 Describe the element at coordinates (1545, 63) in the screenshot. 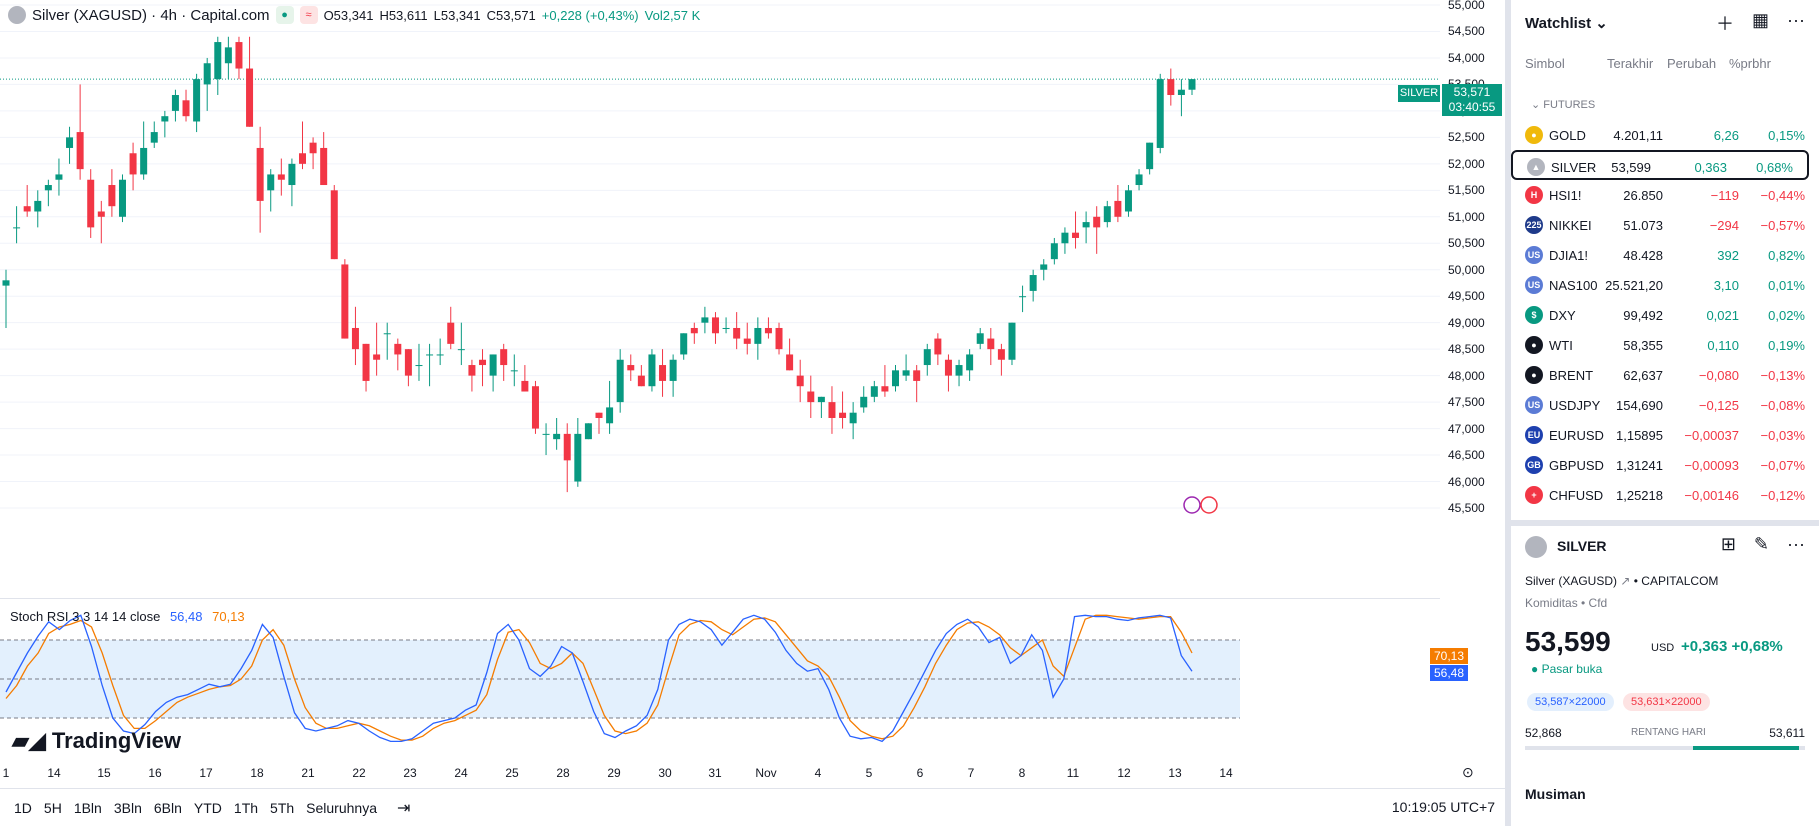

I see `col-symbol: Simbol` at that location.